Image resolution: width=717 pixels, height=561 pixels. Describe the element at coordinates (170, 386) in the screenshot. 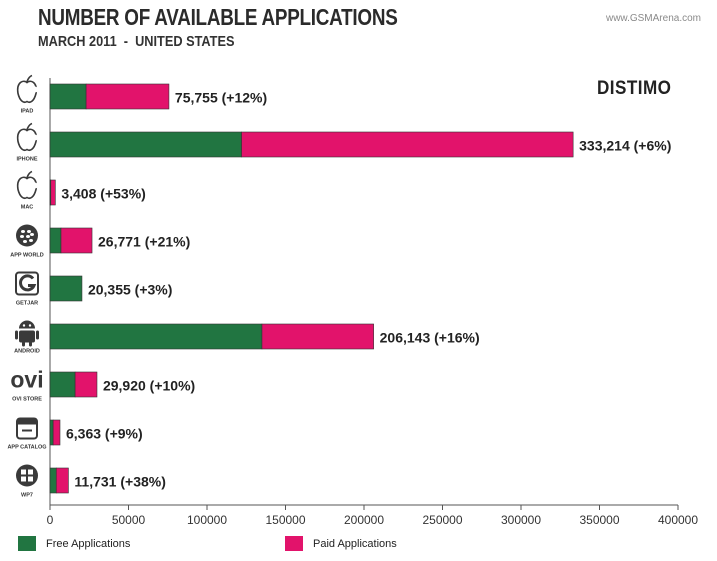

I see `data-label-growth: (+10%)` at that location.